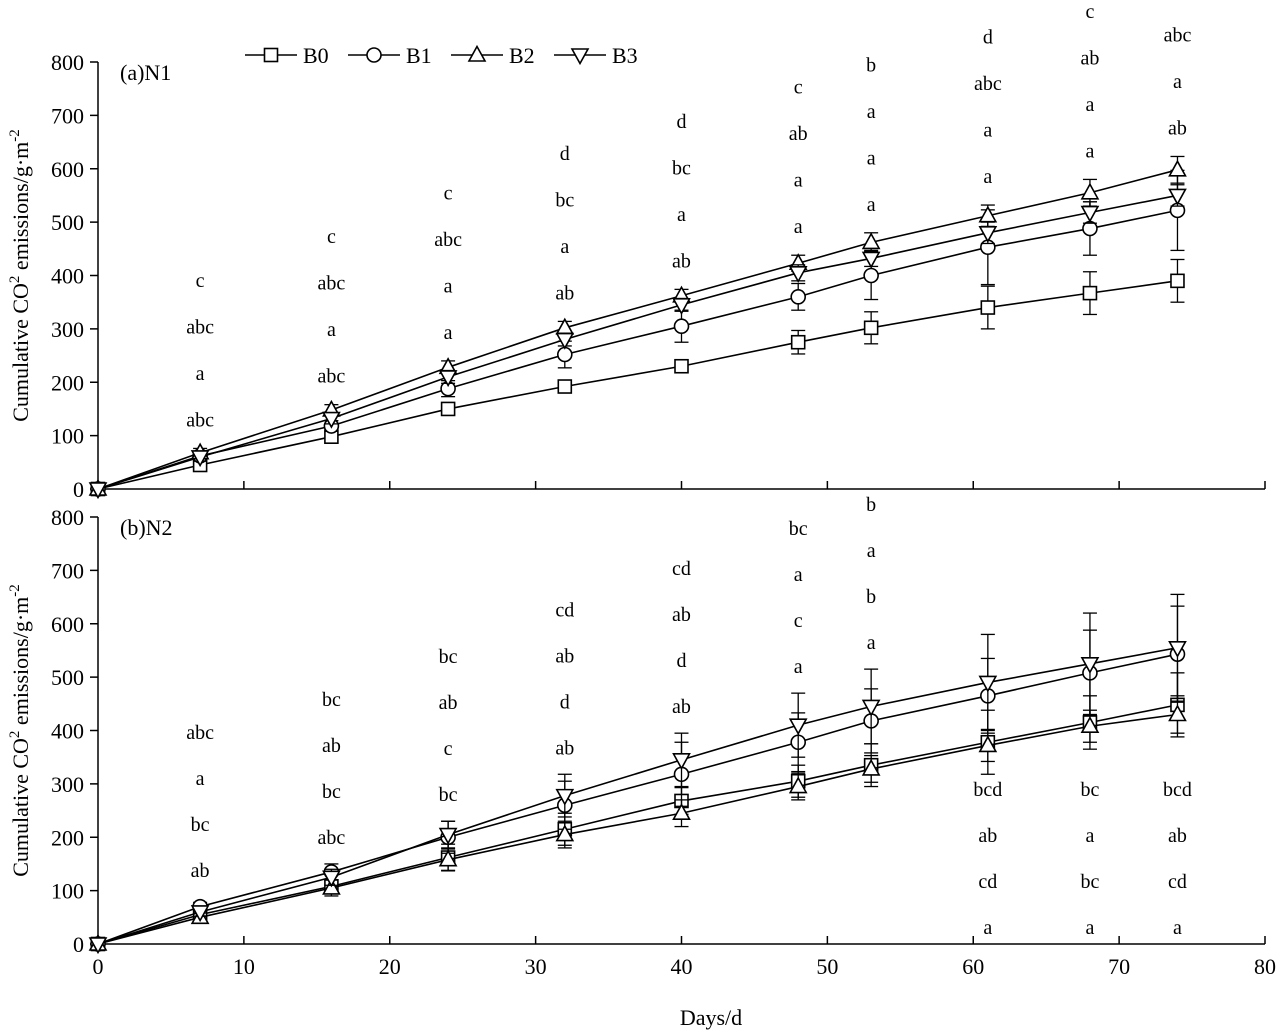 The width and height of the screenshot is (1280, 1035). I want to click on y-tick-label: 700, so click(67, 570).